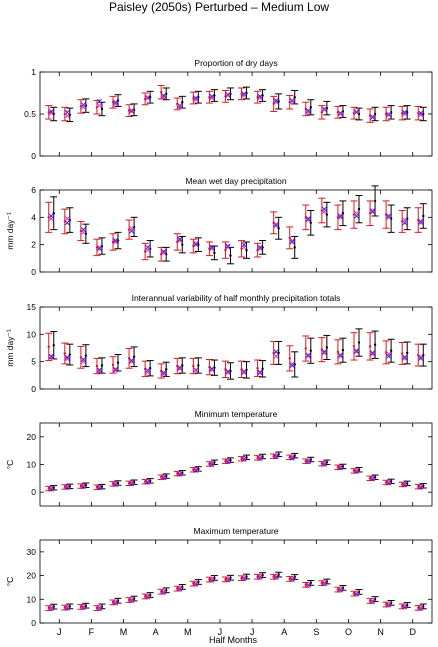  What do you see at coordinates (33, 217) in the screenshot?
I see `y-tick-label: 4` at bounding box center [33, 217].